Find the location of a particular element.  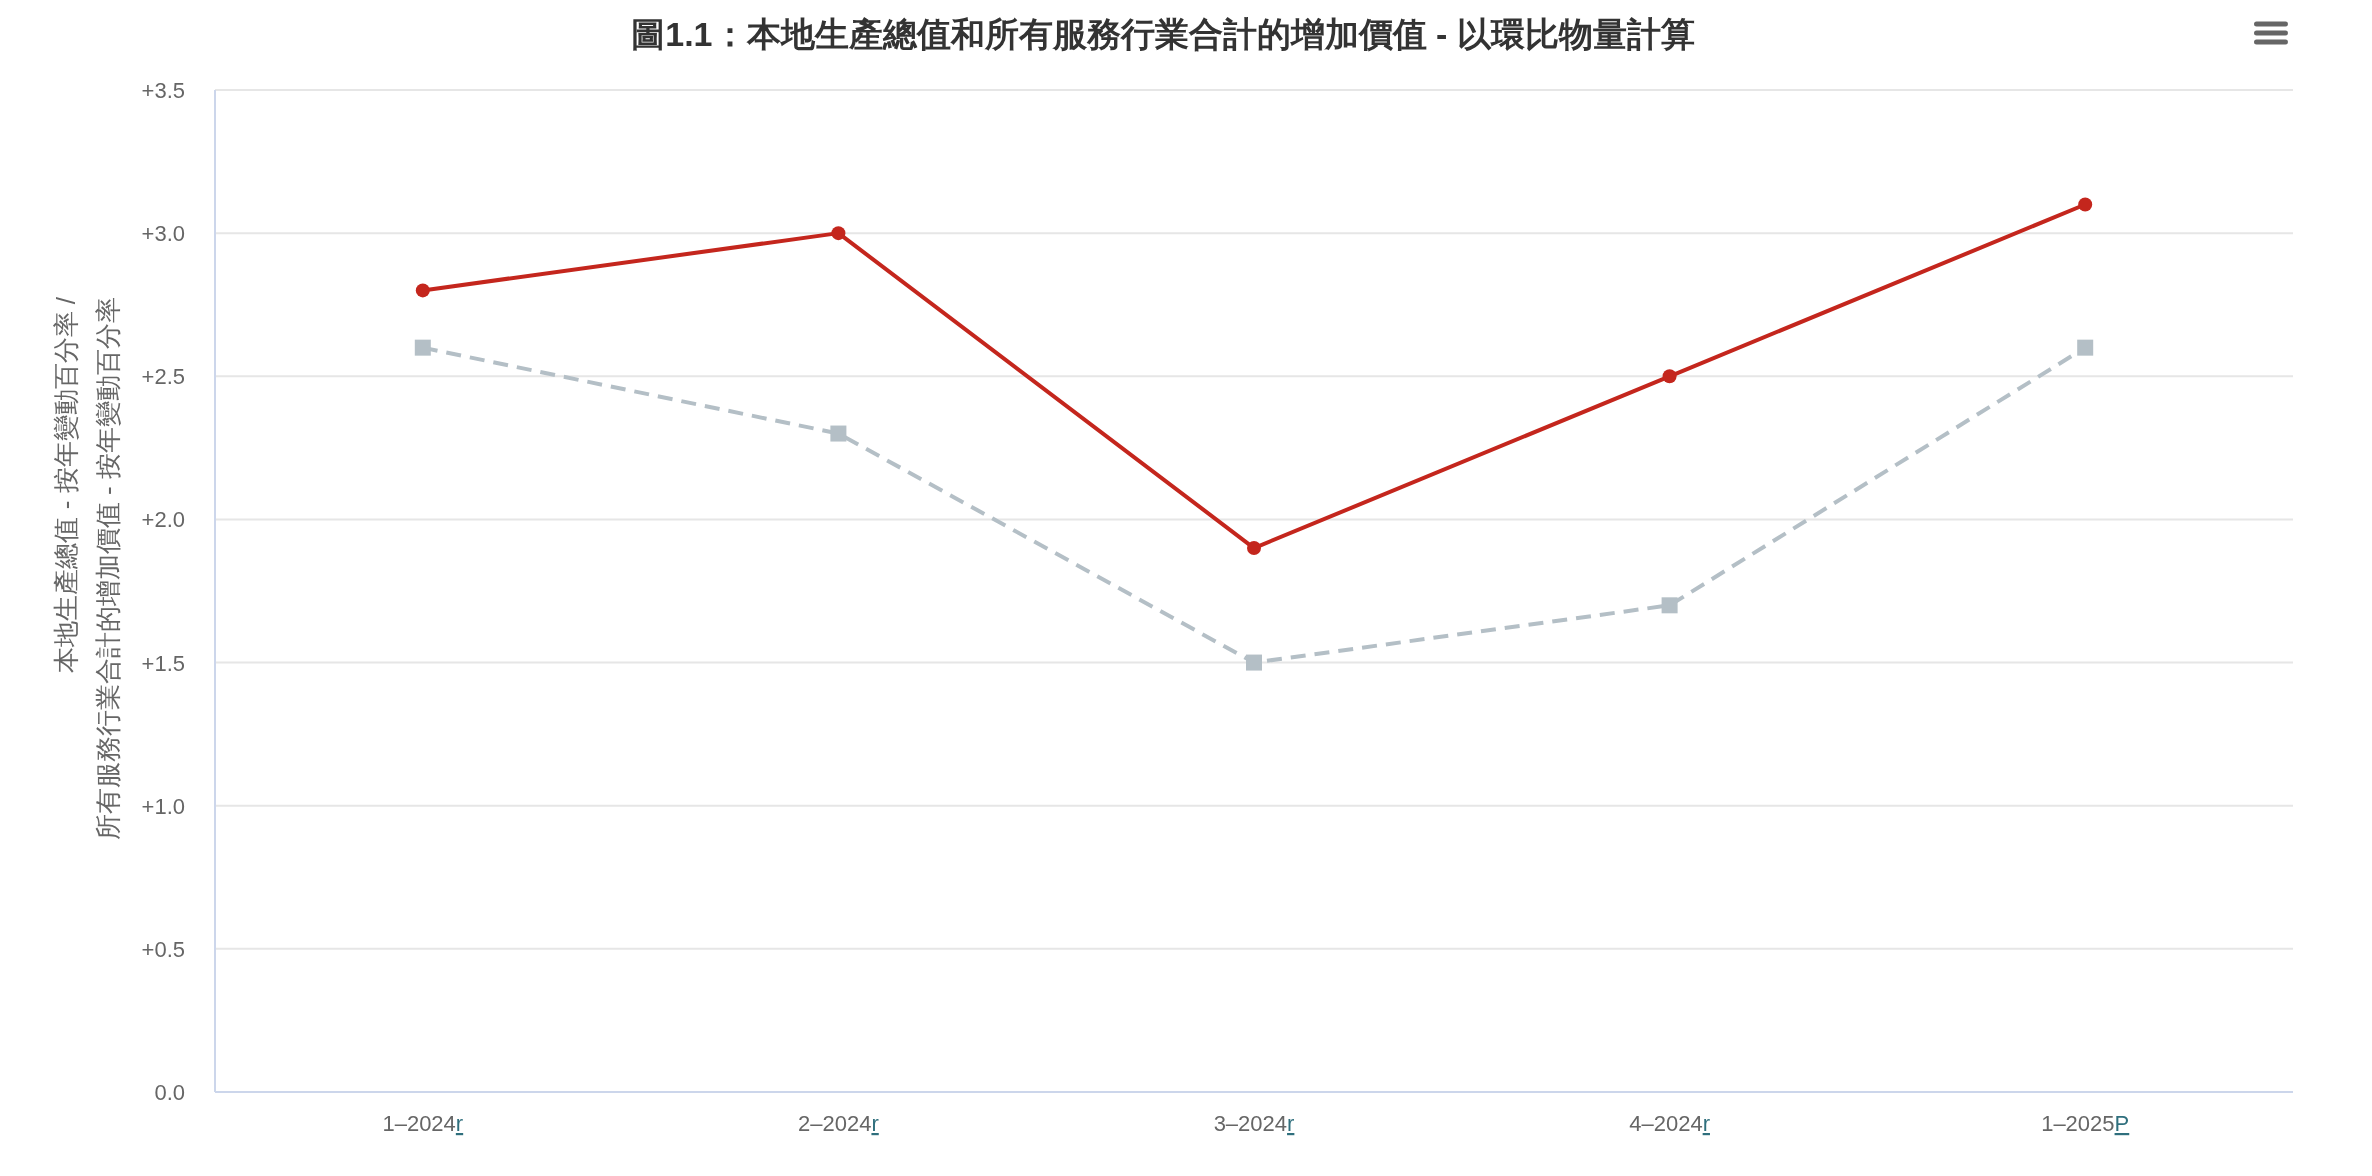

x-tick-label: 1–2024r is located at coordinates (423, 1123).